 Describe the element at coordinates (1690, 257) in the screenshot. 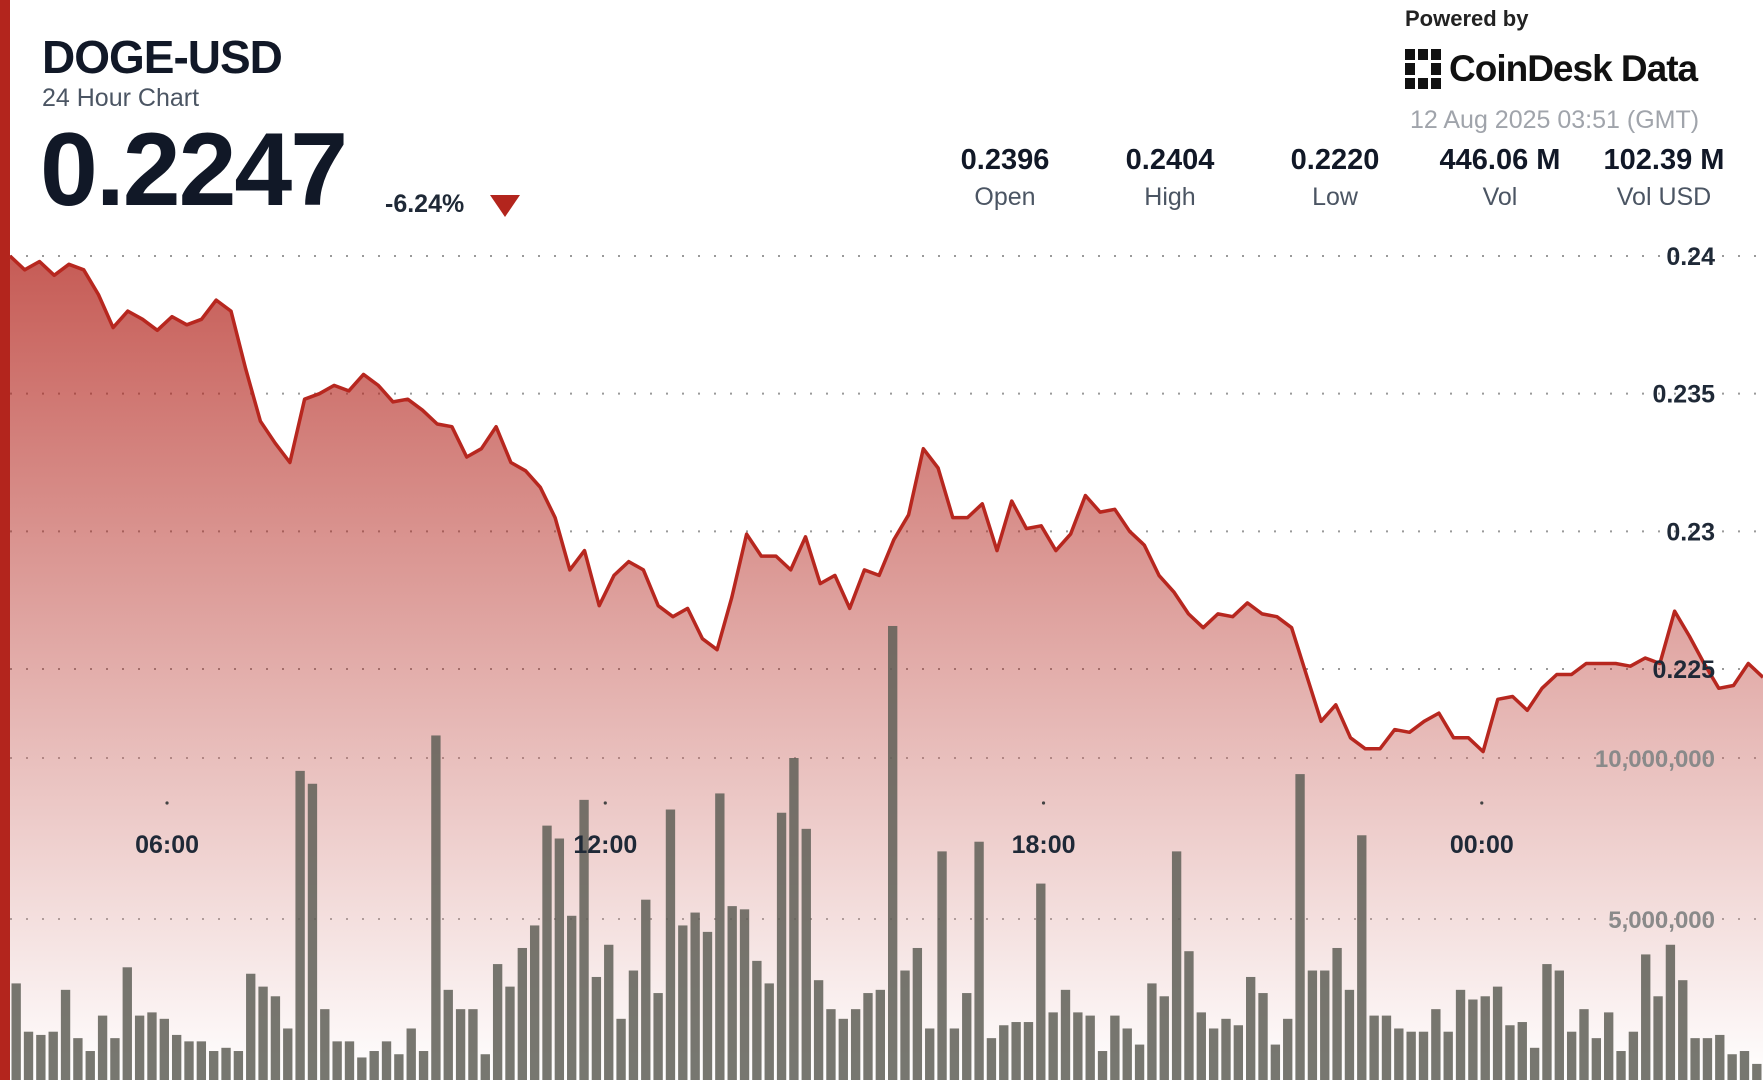

I see `price-tick-label: 0.24` at that location.